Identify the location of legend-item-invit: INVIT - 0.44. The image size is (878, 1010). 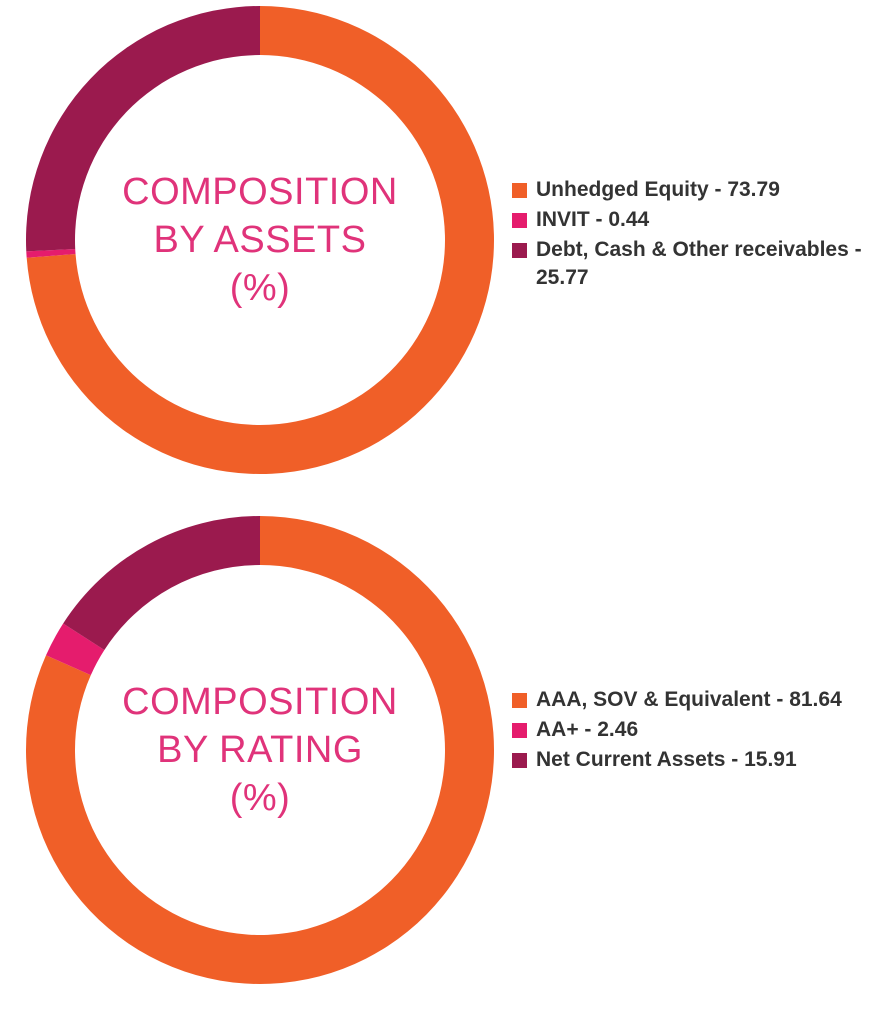
(692, 220).